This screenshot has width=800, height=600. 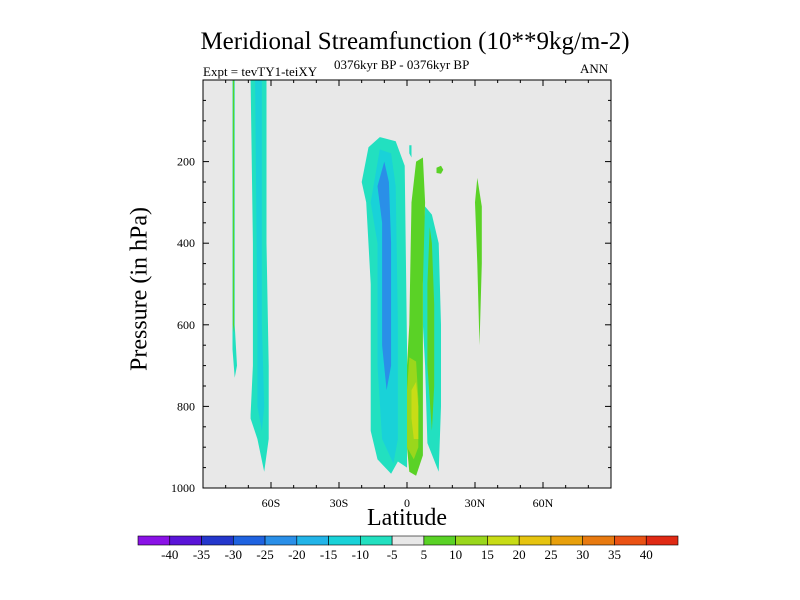 I want to click on colorbar-label-13: 30, so click(x=582, y=554).